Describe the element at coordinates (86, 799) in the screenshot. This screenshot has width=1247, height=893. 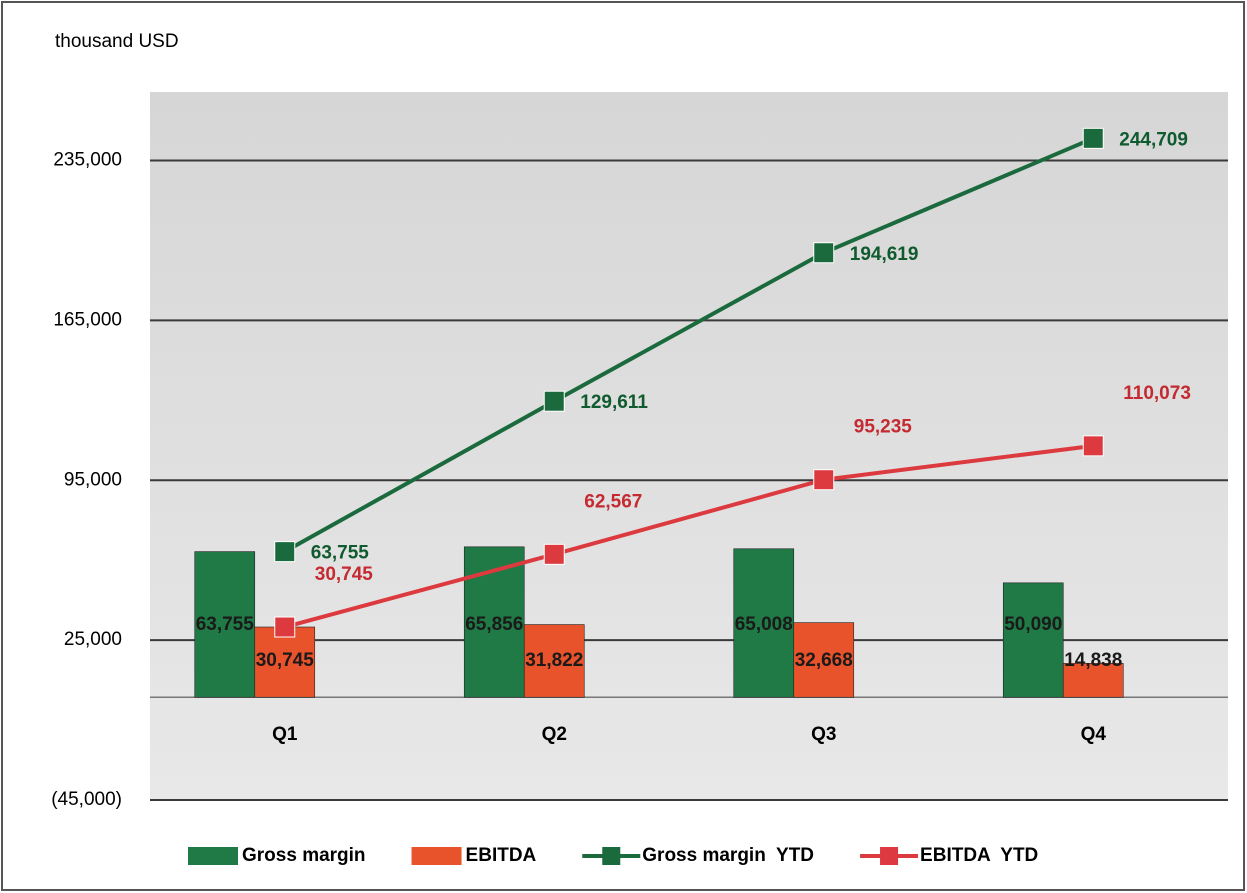
I see `y-tick-label: (45,000)` at that location.